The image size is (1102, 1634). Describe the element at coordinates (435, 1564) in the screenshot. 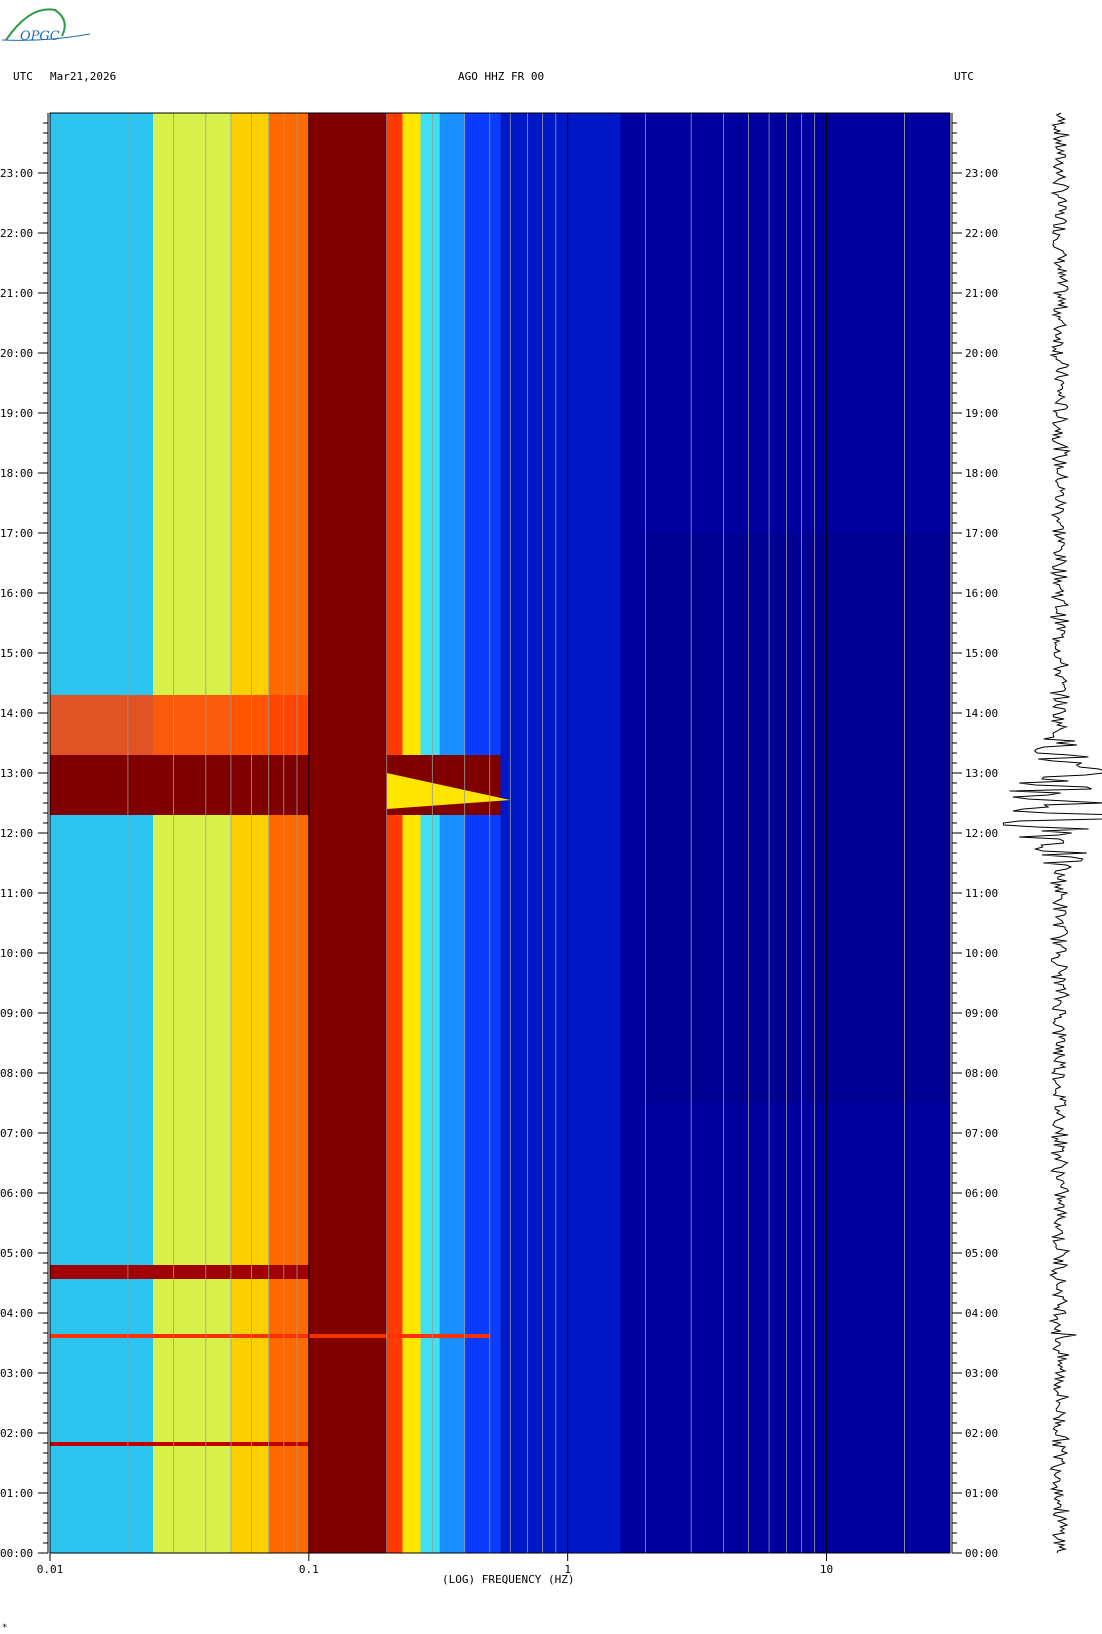

I see `frequency-axis: 0.01 0.1 1 10` at that location.